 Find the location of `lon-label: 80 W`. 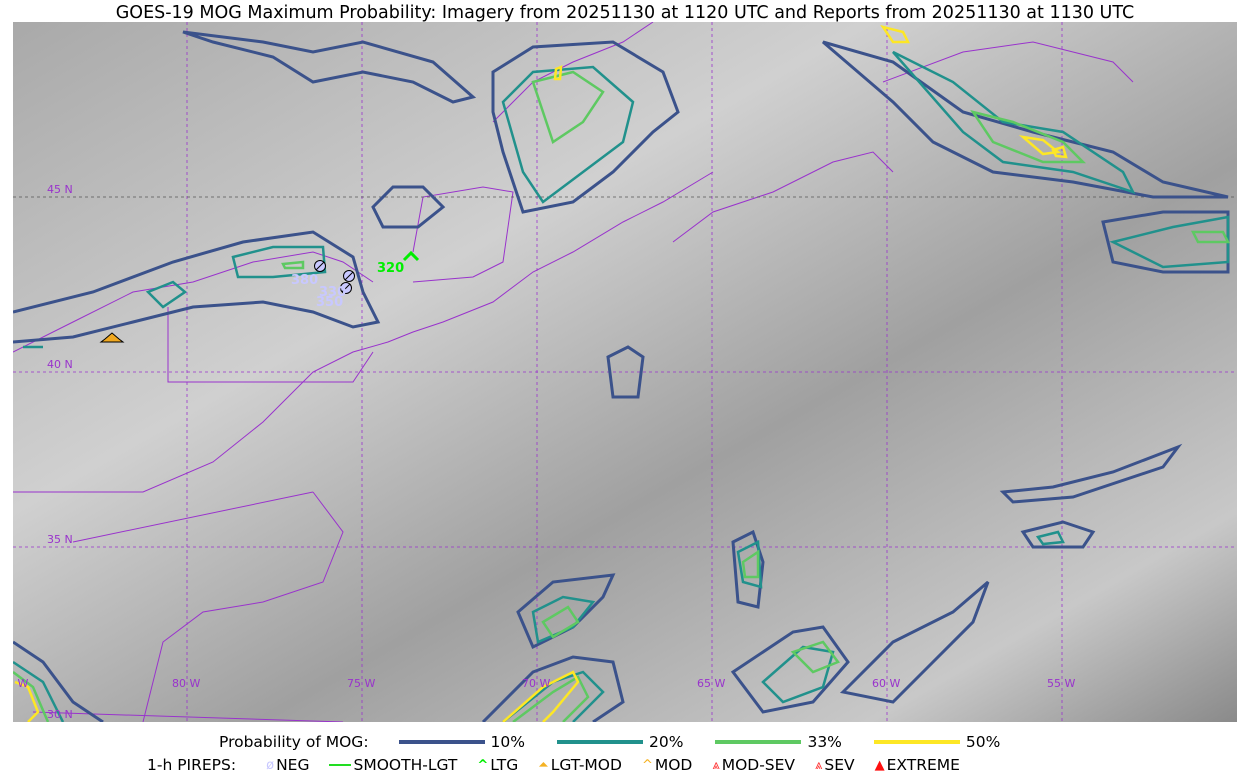

lon-label: 80 W is located at coordinates (186, 683).